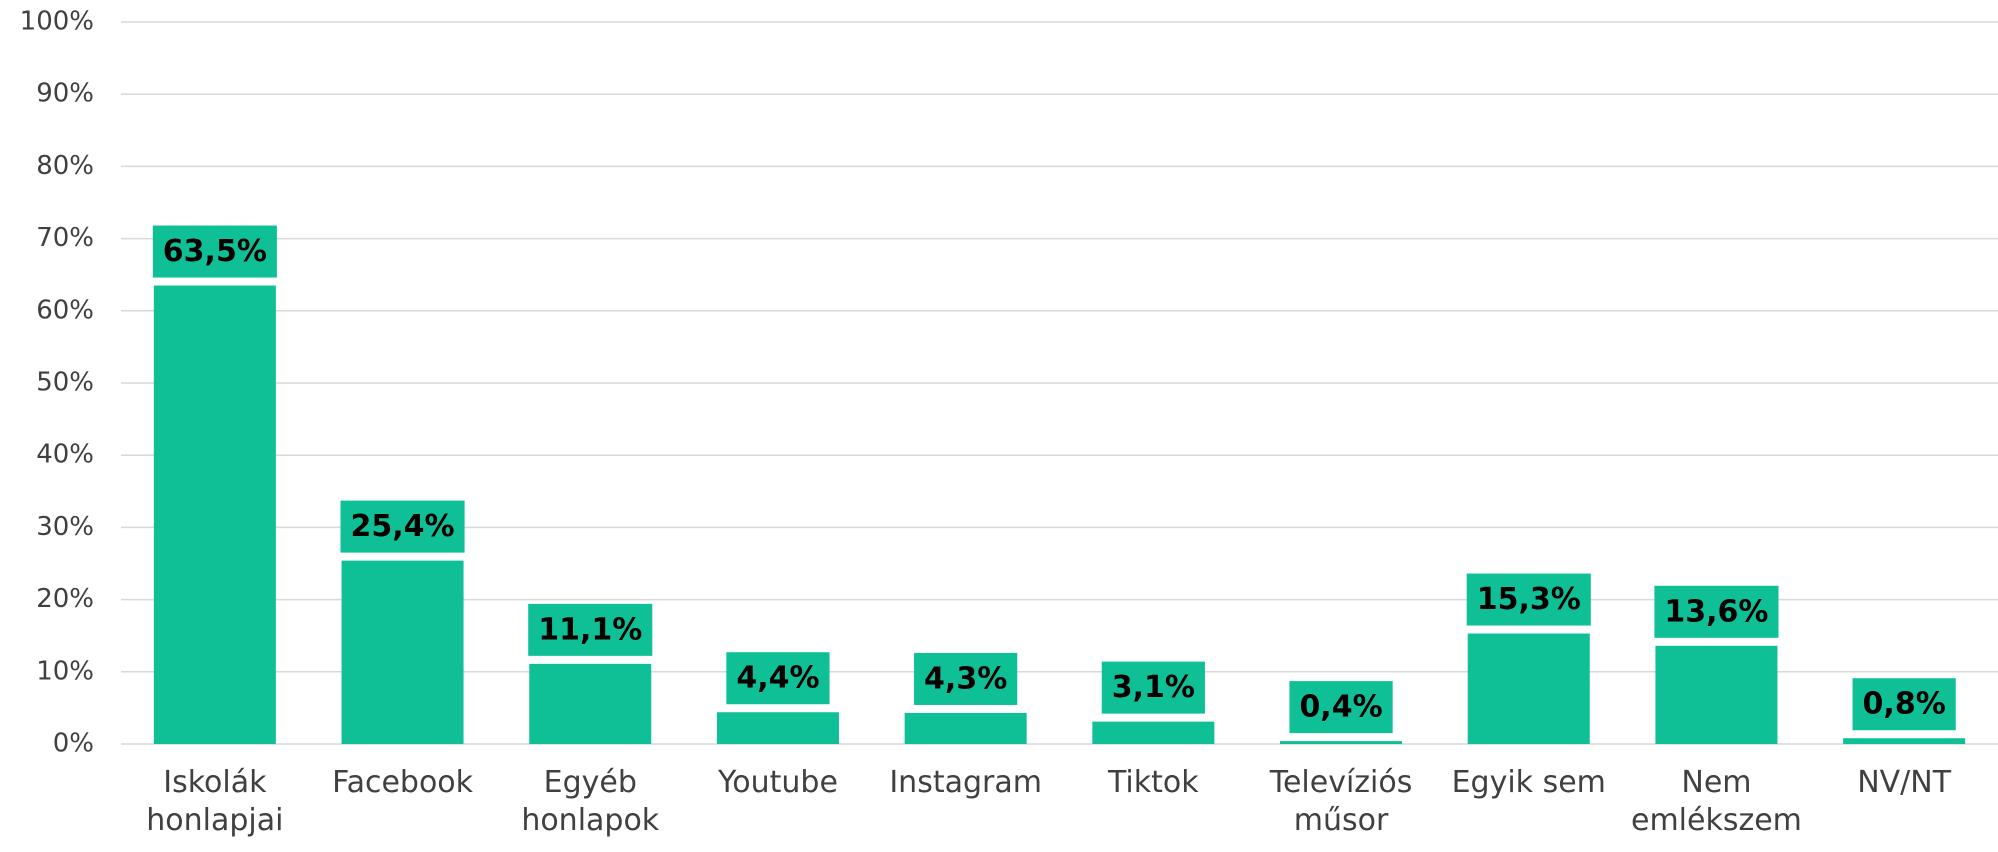 The width and height of the screenshot is (1998, 852). I want to click on value-label: 3,1%, so click(1153, 687).